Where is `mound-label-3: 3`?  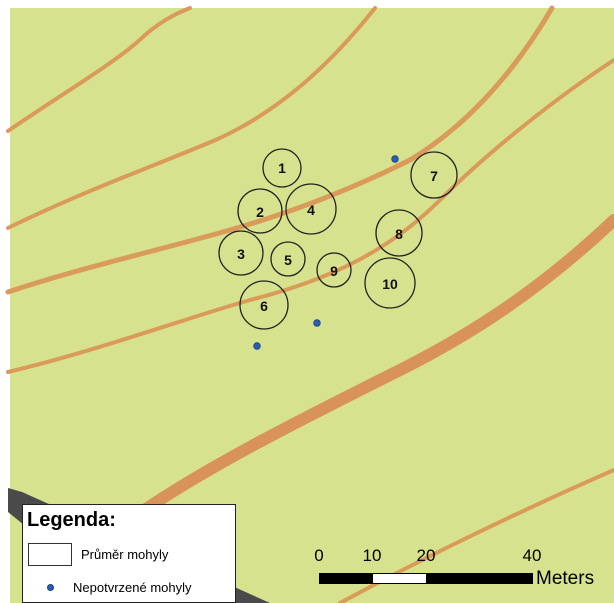
mound-label-3: 3 is located at coordinates (241, 254).